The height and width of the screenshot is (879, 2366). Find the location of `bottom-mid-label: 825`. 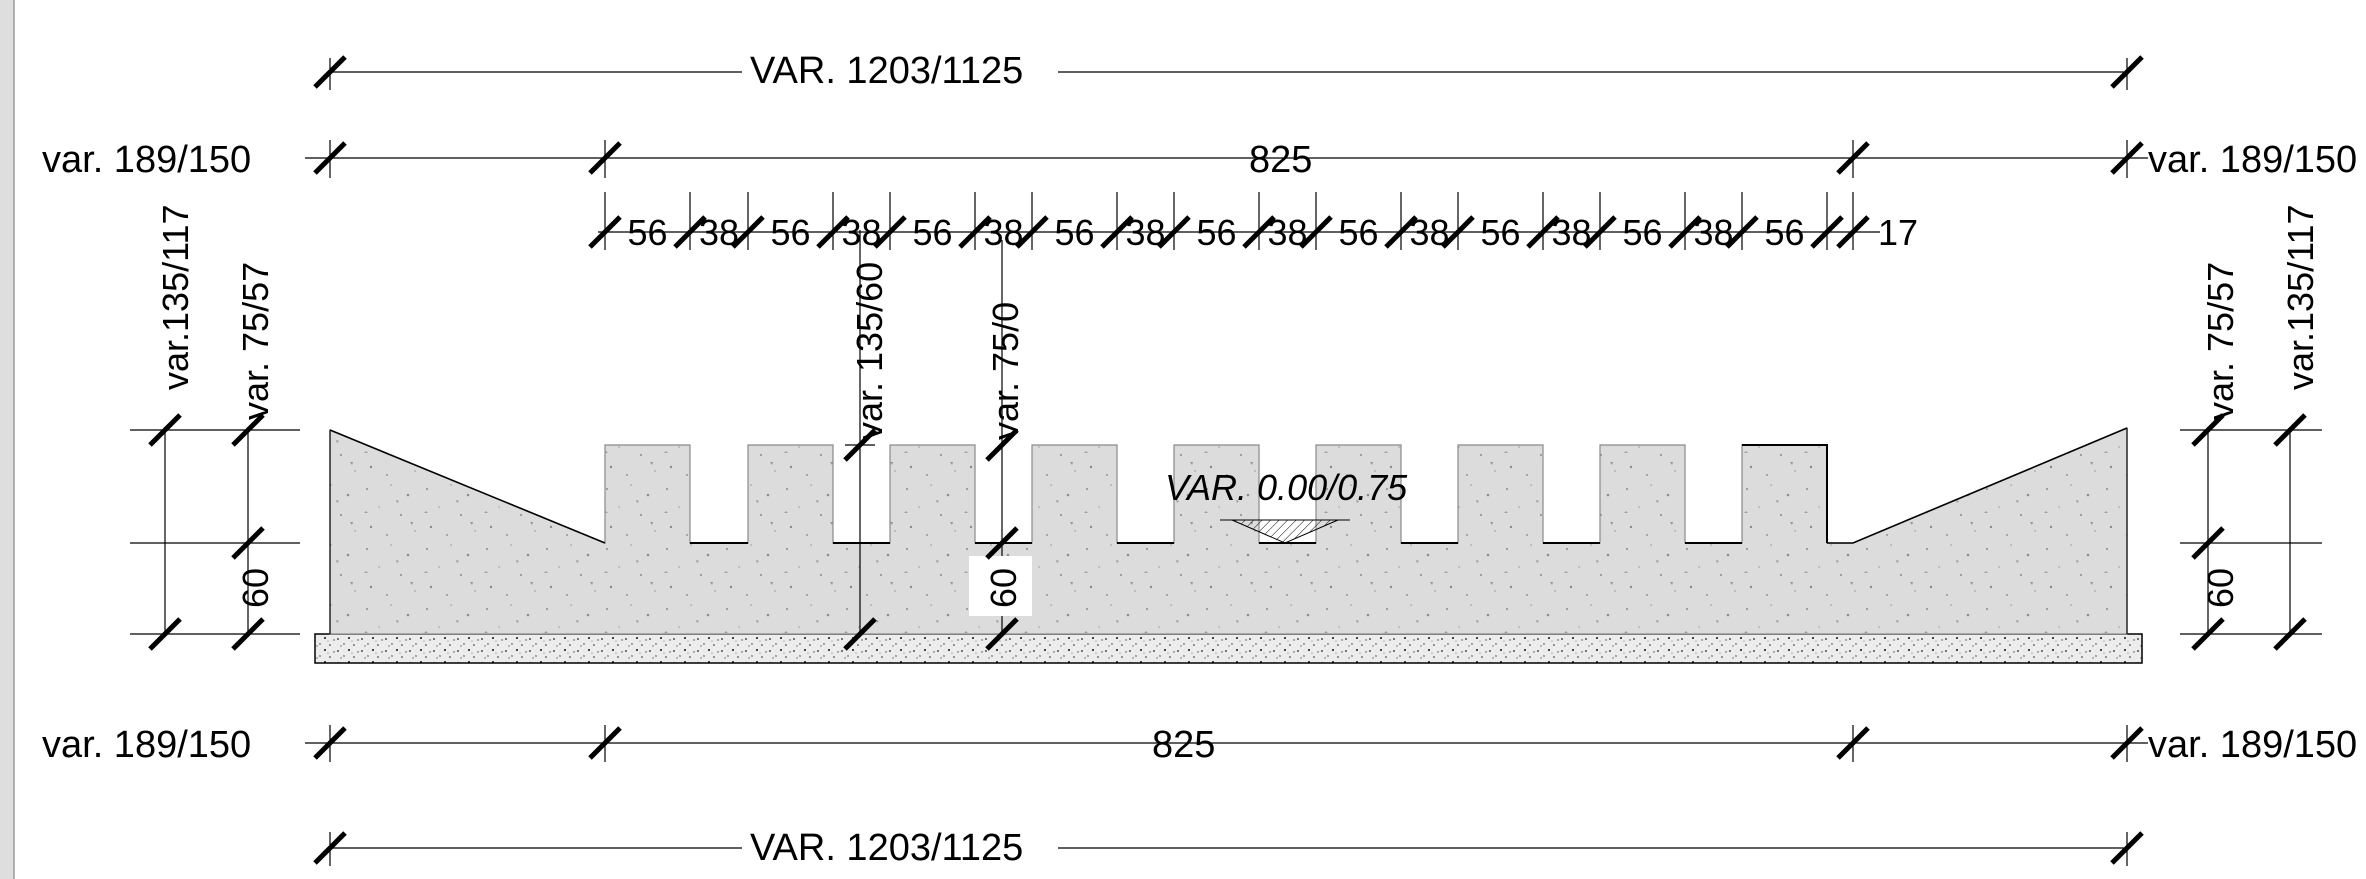

bottom-mid-label: 825 is located at coordinates (1183, 745).